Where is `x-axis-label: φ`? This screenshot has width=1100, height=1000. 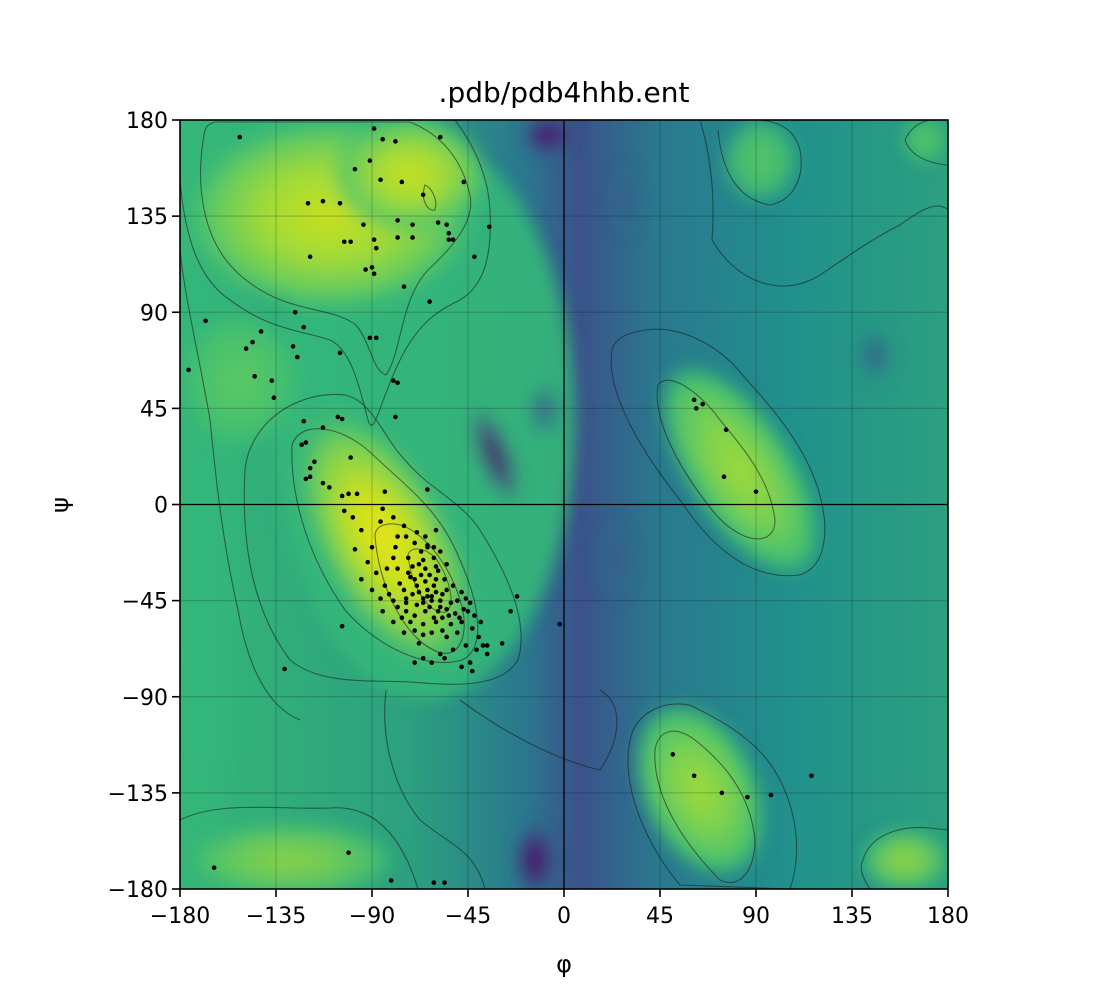 x-axis-label: φ is located at coordinates (564, 964).